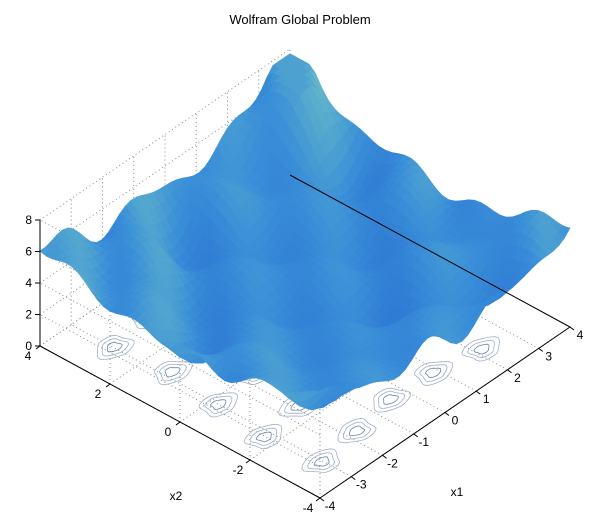 This screenshot has width=600, height=530. What do you see at coordinates (455, 421) in the screenshot?
I see `x1-tick-label: 0` at bounding box center [455, 421].